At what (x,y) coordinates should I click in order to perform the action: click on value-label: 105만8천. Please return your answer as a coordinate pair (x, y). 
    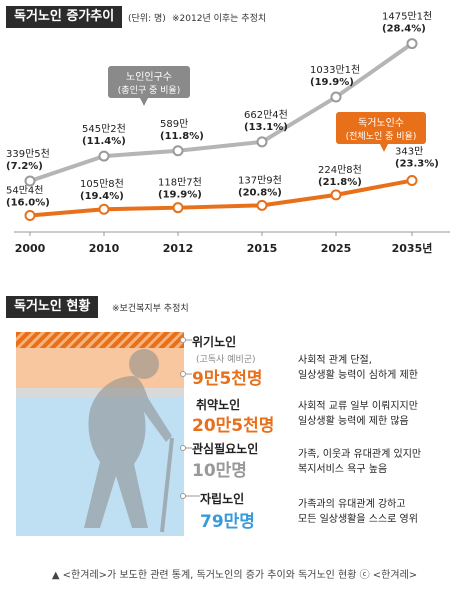
    Looking at the image, I should click on (102, 184).